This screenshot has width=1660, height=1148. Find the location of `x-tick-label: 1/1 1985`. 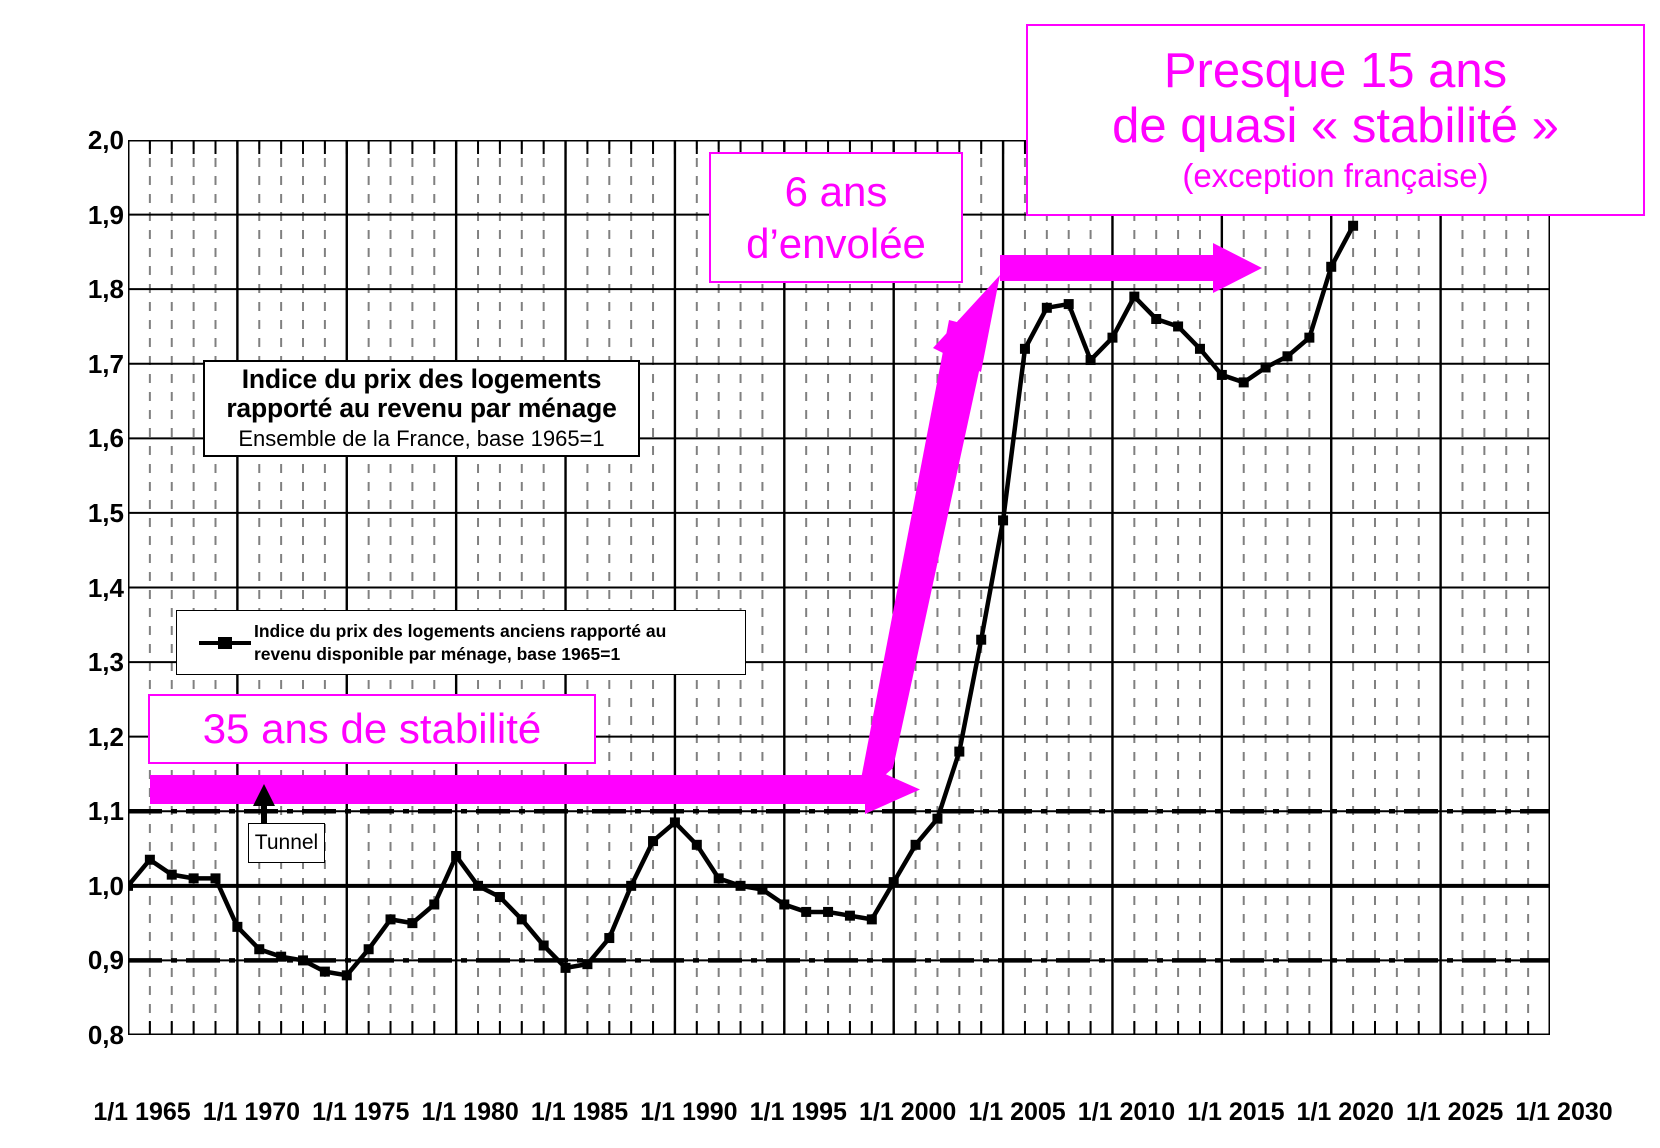

x-tick-label: 1/1 1985 is located at coordinates (579, 1112).